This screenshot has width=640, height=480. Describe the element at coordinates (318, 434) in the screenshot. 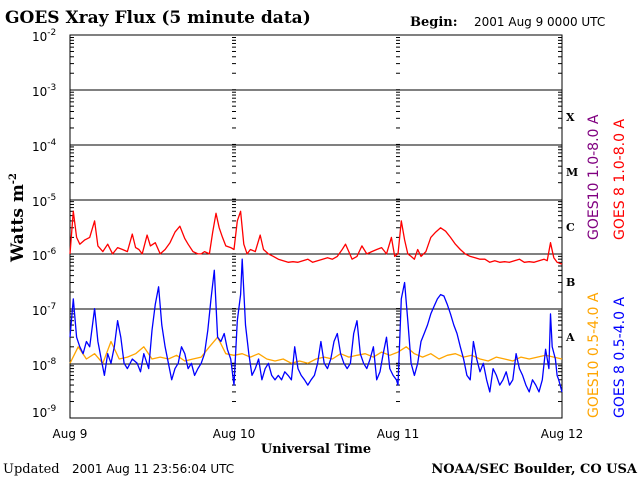

I see `x-tick-labels: Aug 9 Aug 10 Aug 11 Aug 12` at that location.